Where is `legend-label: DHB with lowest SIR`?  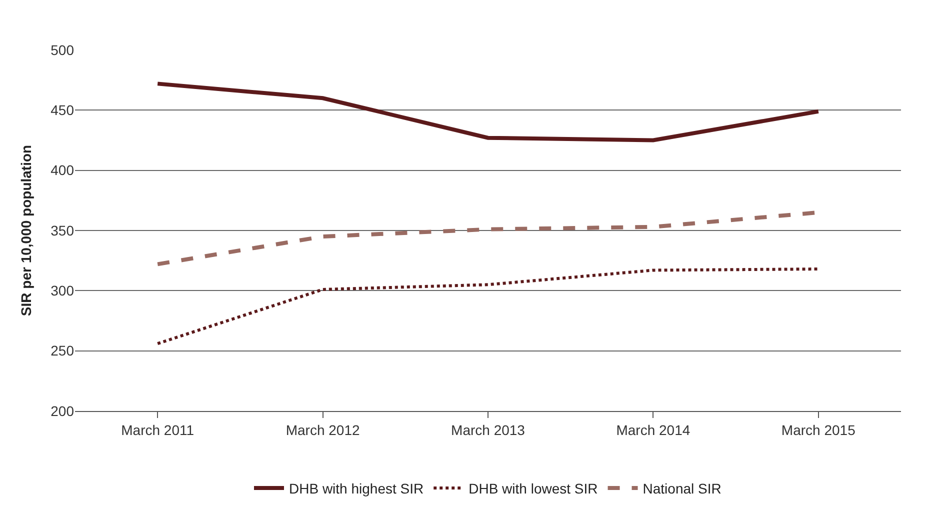 legend-label: DHB with lowest SIR is located at coordinates (533, 488).